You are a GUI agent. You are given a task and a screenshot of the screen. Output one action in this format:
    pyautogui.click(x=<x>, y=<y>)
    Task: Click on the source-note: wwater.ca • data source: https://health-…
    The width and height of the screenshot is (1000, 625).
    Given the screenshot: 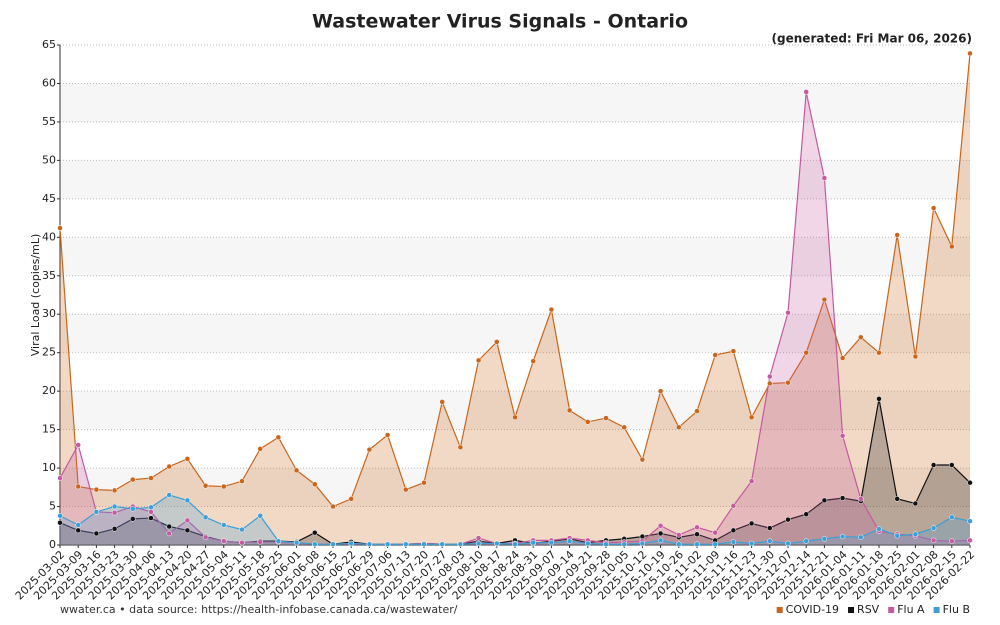 What is the action you would take?
    pyautogui.click(x=259, y=609)
    